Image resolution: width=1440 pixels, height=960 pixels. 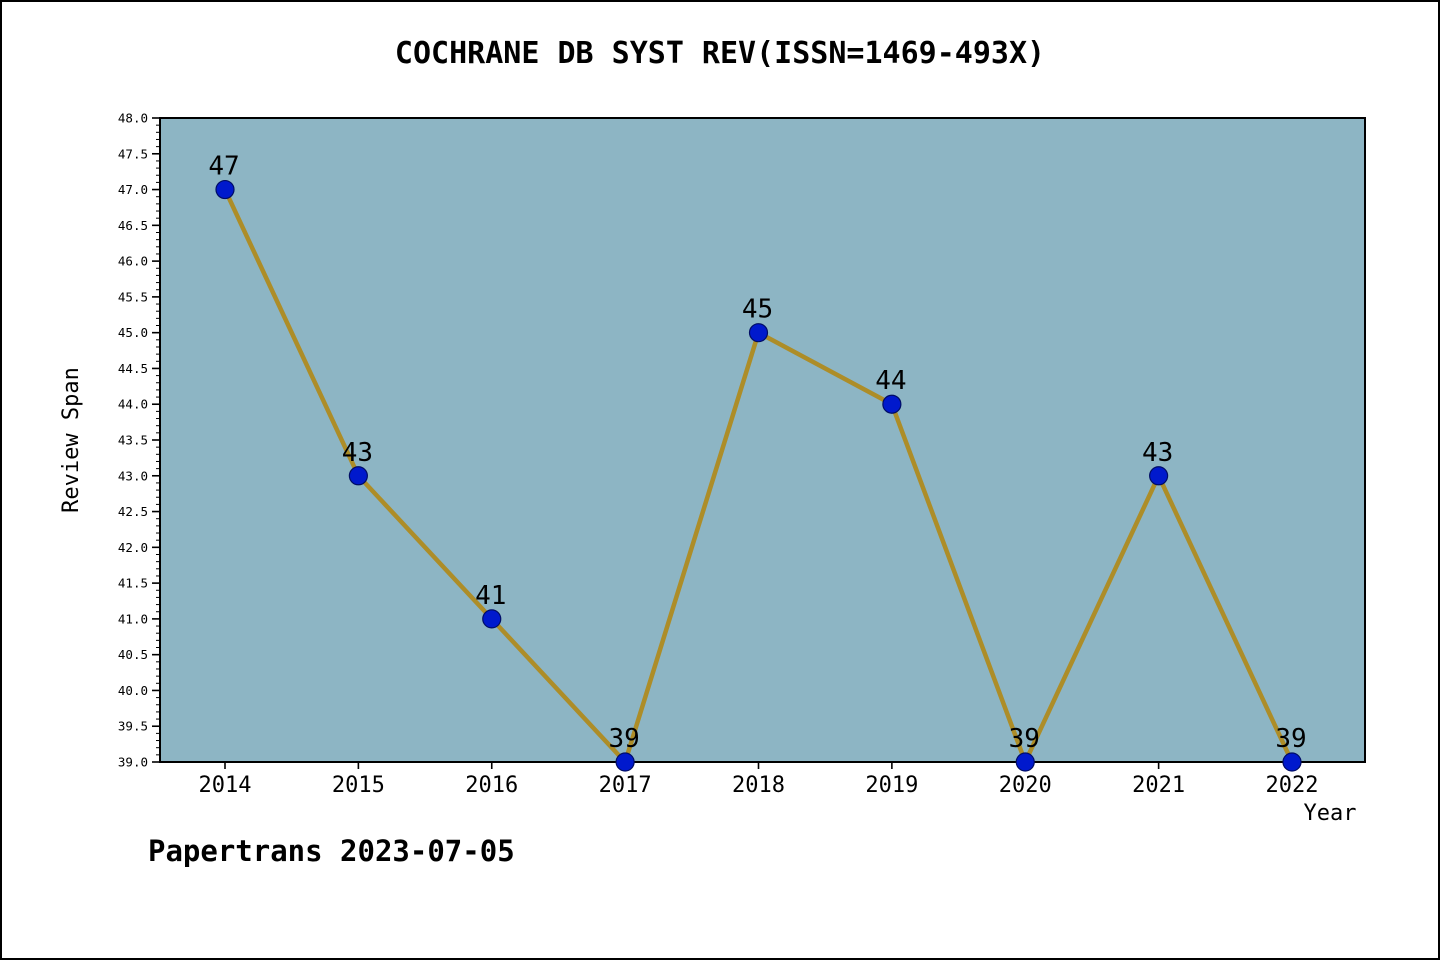 What do you see at coordinates (331, 851) in the screenshot?
I see `footer-watermark: Papertrans 2023-07-05` at bounding box center [331, 851].